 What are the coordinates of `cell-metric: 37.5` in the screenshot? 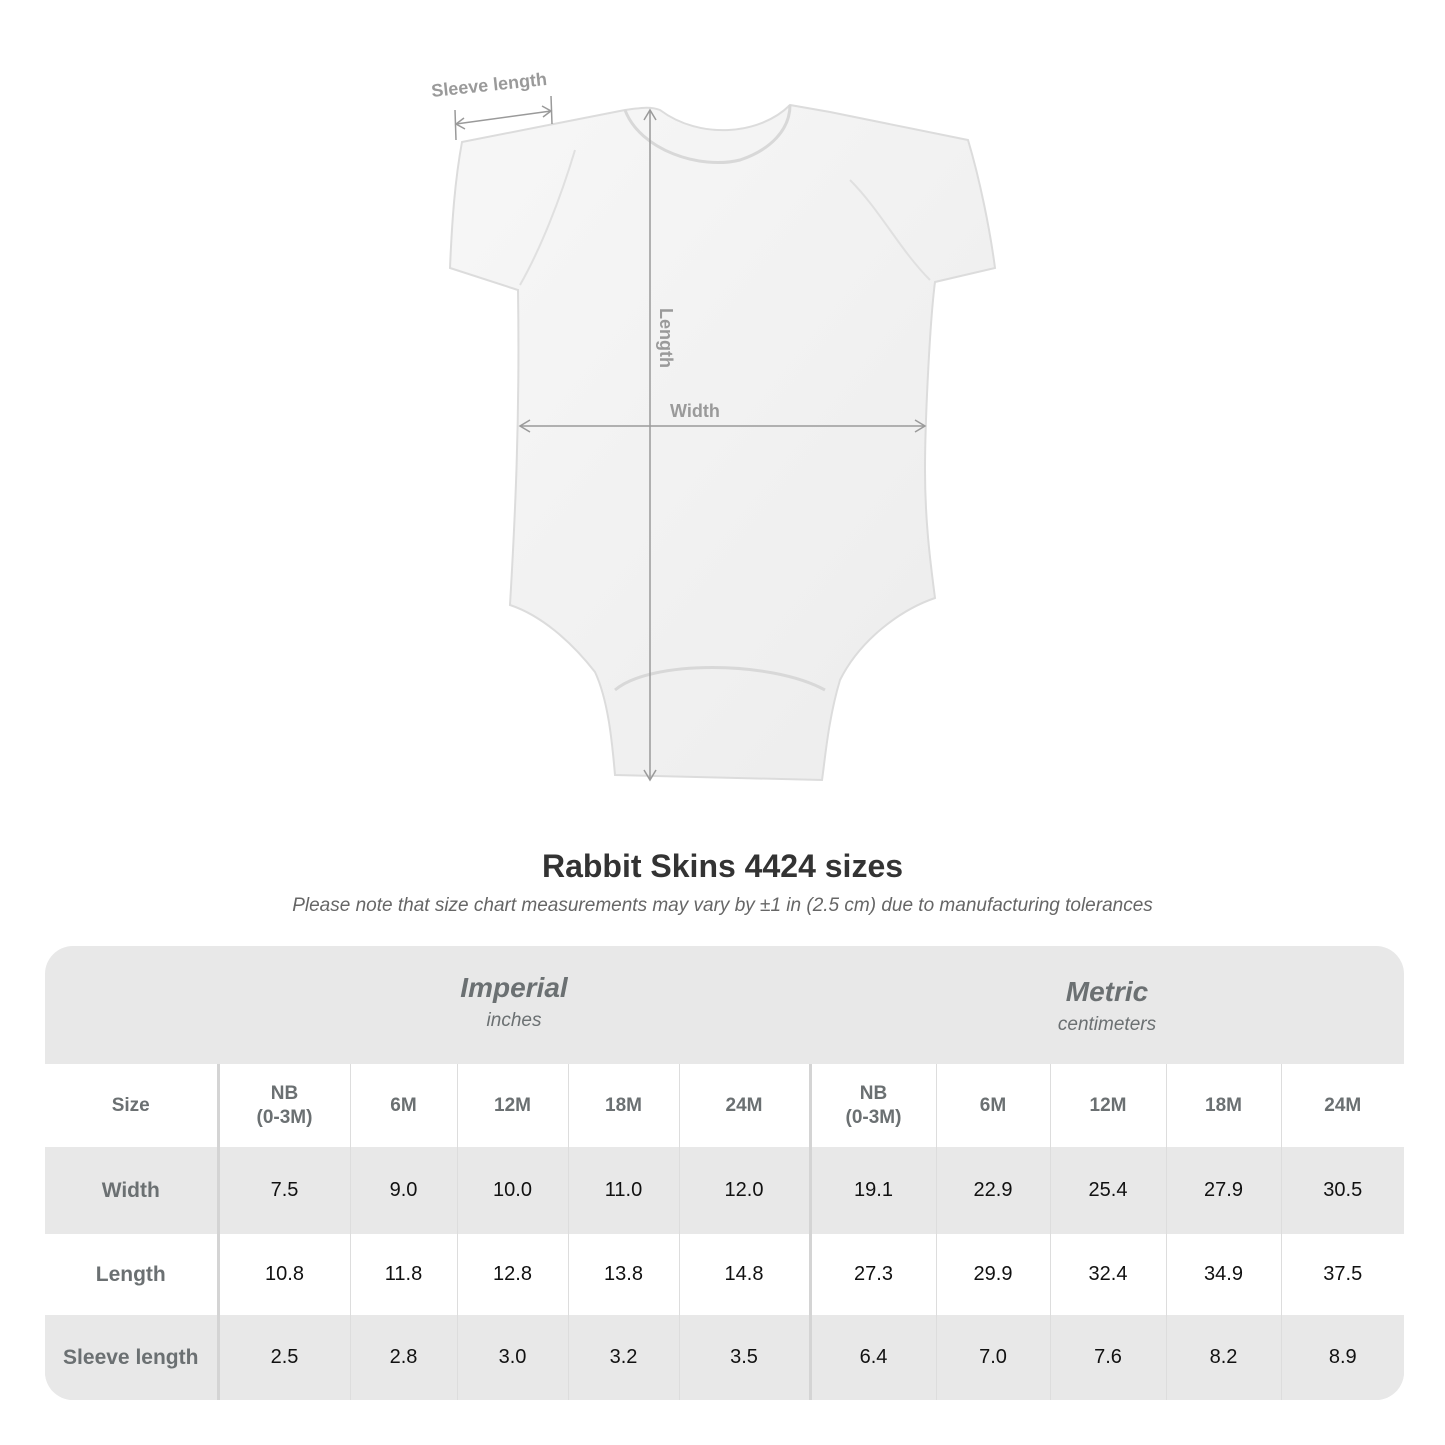 It's located at (1342, 1274).